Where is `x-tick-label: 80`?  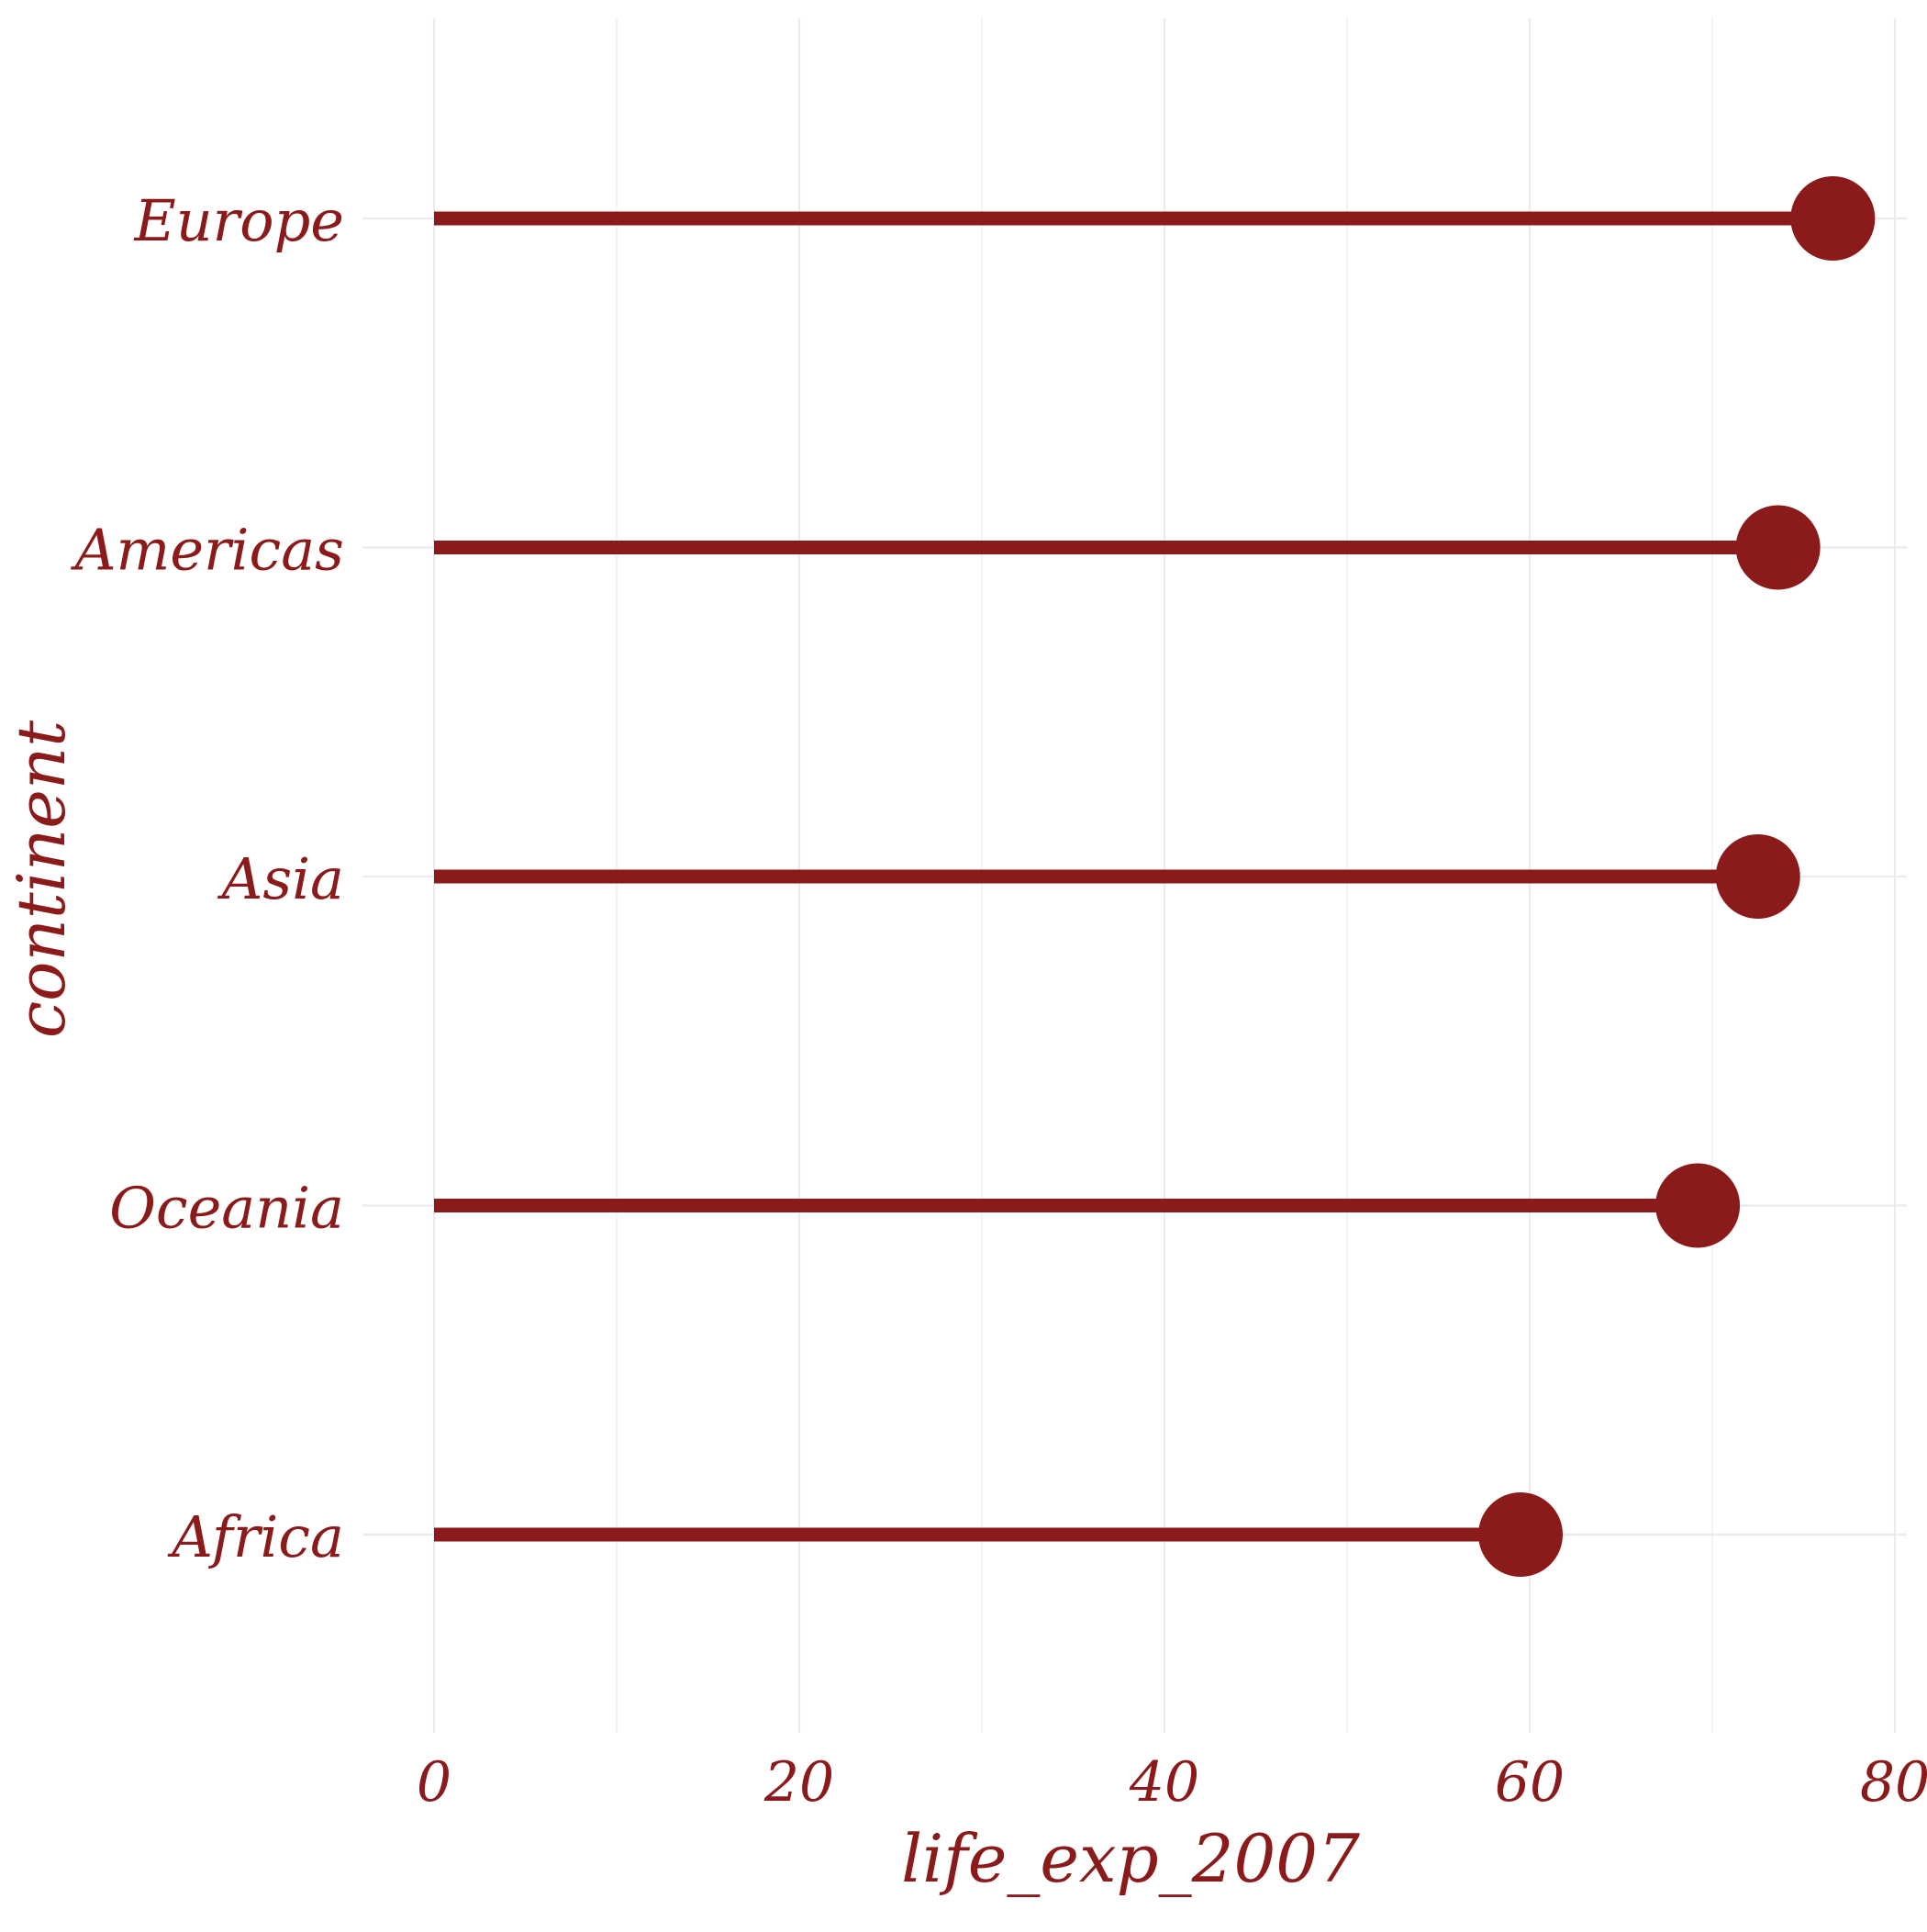
x-tick-label: 80 is located at coordinates (1894, 1782).